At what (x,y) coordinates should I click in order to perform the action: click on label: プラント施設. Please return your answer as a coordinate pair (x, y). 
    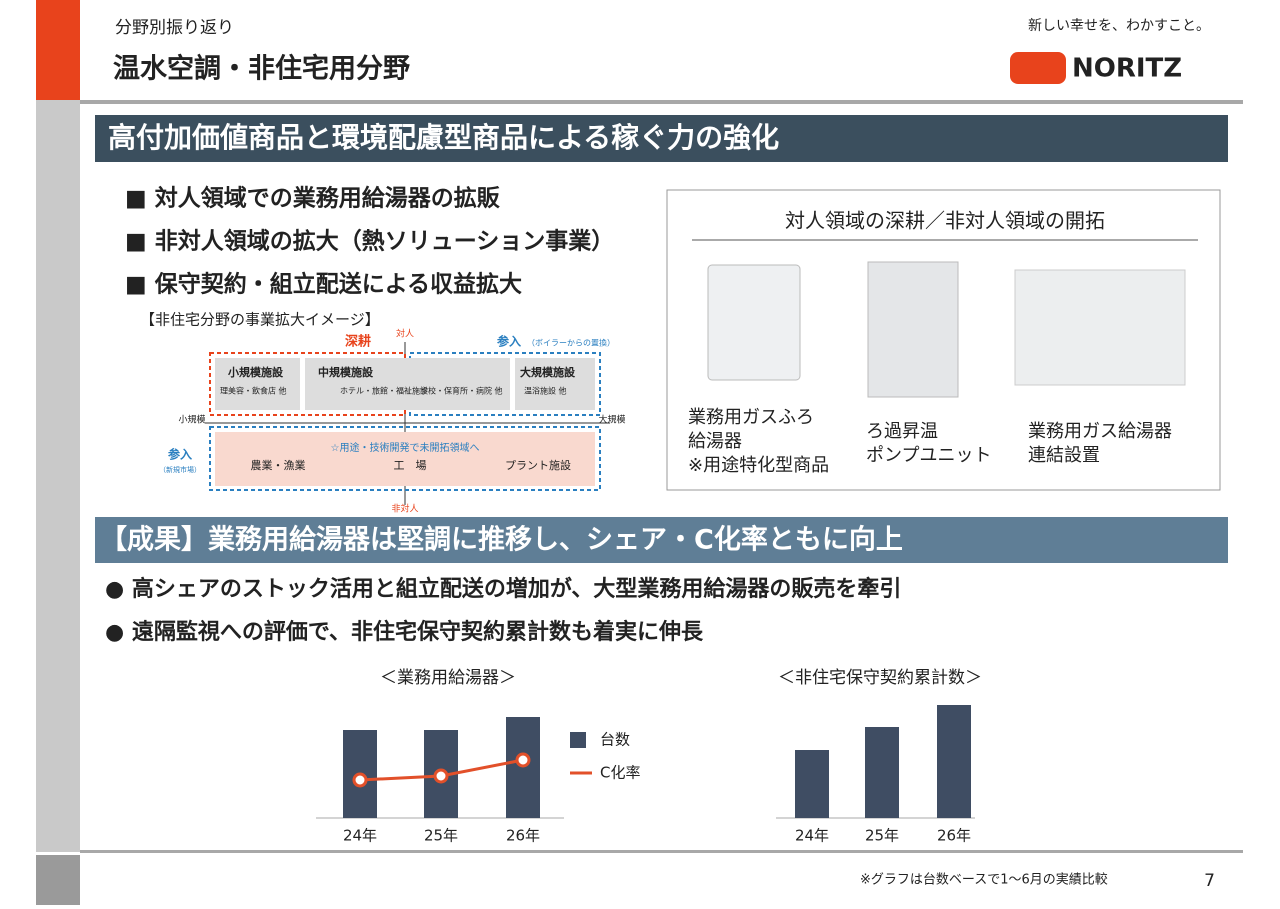
    Looking at the image, I should click on (538, 465).